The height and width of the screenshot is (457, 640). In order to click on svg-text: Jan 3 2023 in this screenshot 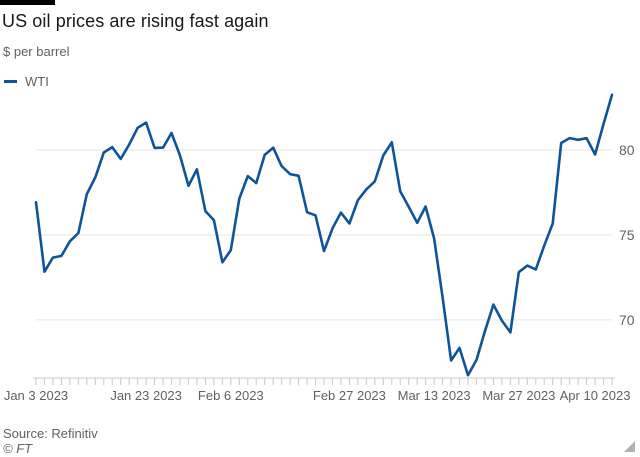, I will do `click(36, 395)`.